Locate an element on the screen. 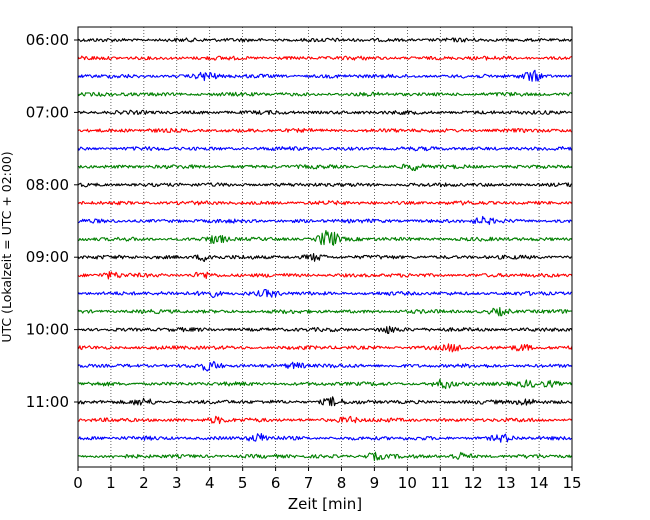  x-axis-label: Zeit [min] is located at coordinates (325, 504).